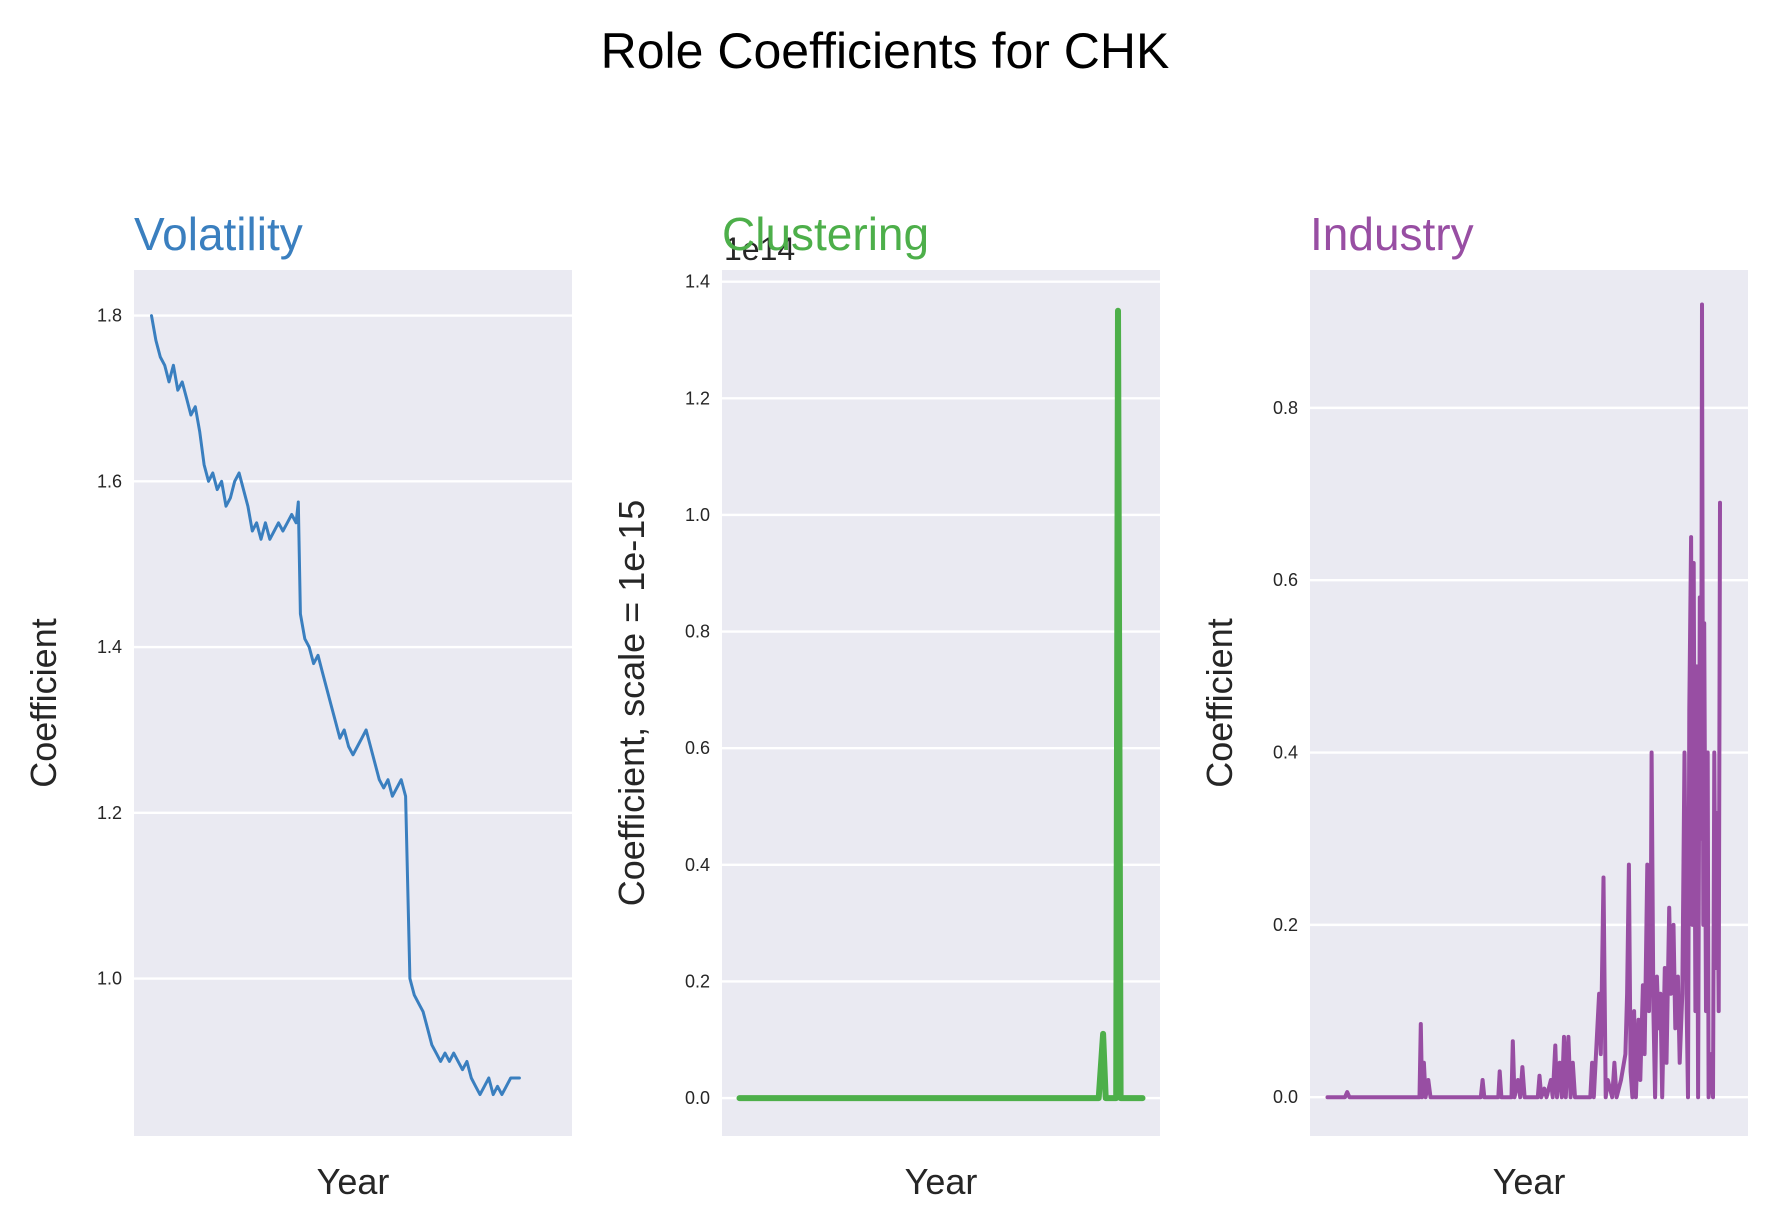  Describe the element at coordinates (759, 249) in the screenshot. I see `axis-offset-label: 1e14` at that location.